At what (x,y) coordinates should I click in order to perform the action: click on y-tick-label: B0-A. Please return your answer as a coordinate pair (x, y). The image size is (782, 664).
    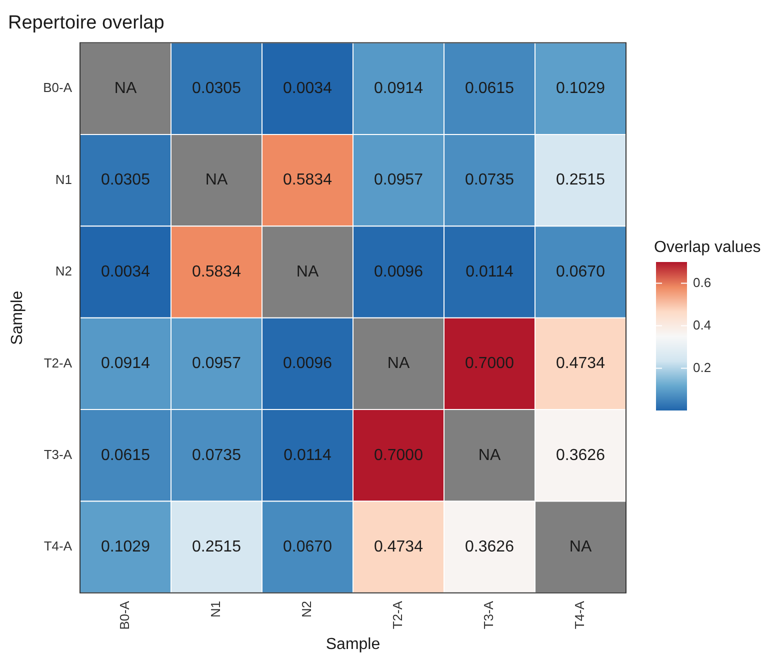
    Looking at the image, I should click on (57, 88).